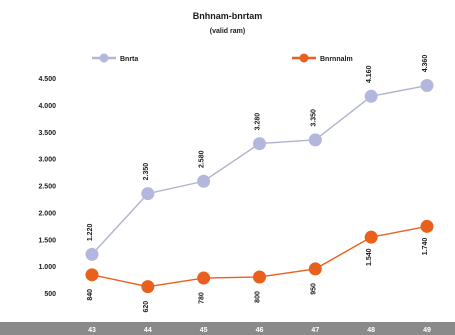 The width and height of the screenshot is (455, 335). What do you see at coordinates (50, 294) in the screenshot?
I see `y-tick-label: 500` at bounding box center [50, 294].